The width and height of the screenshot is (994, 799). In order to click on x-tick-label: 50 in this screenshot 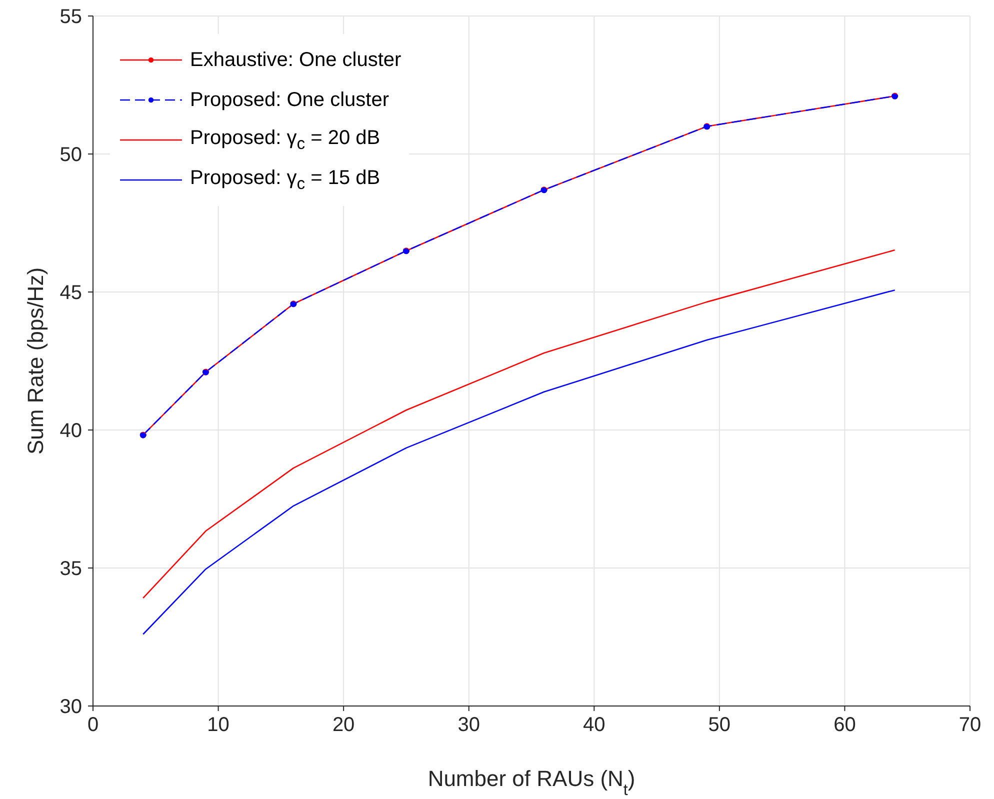, I will do `click(719, 725)`.